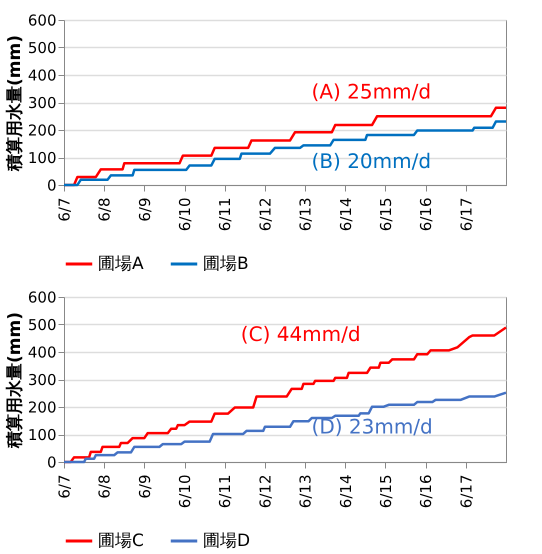  What do you see at coordinates (372, 426) in the screenshot?
I see `annotation: (D) 23mm/d` at bounding box center [372, 426].